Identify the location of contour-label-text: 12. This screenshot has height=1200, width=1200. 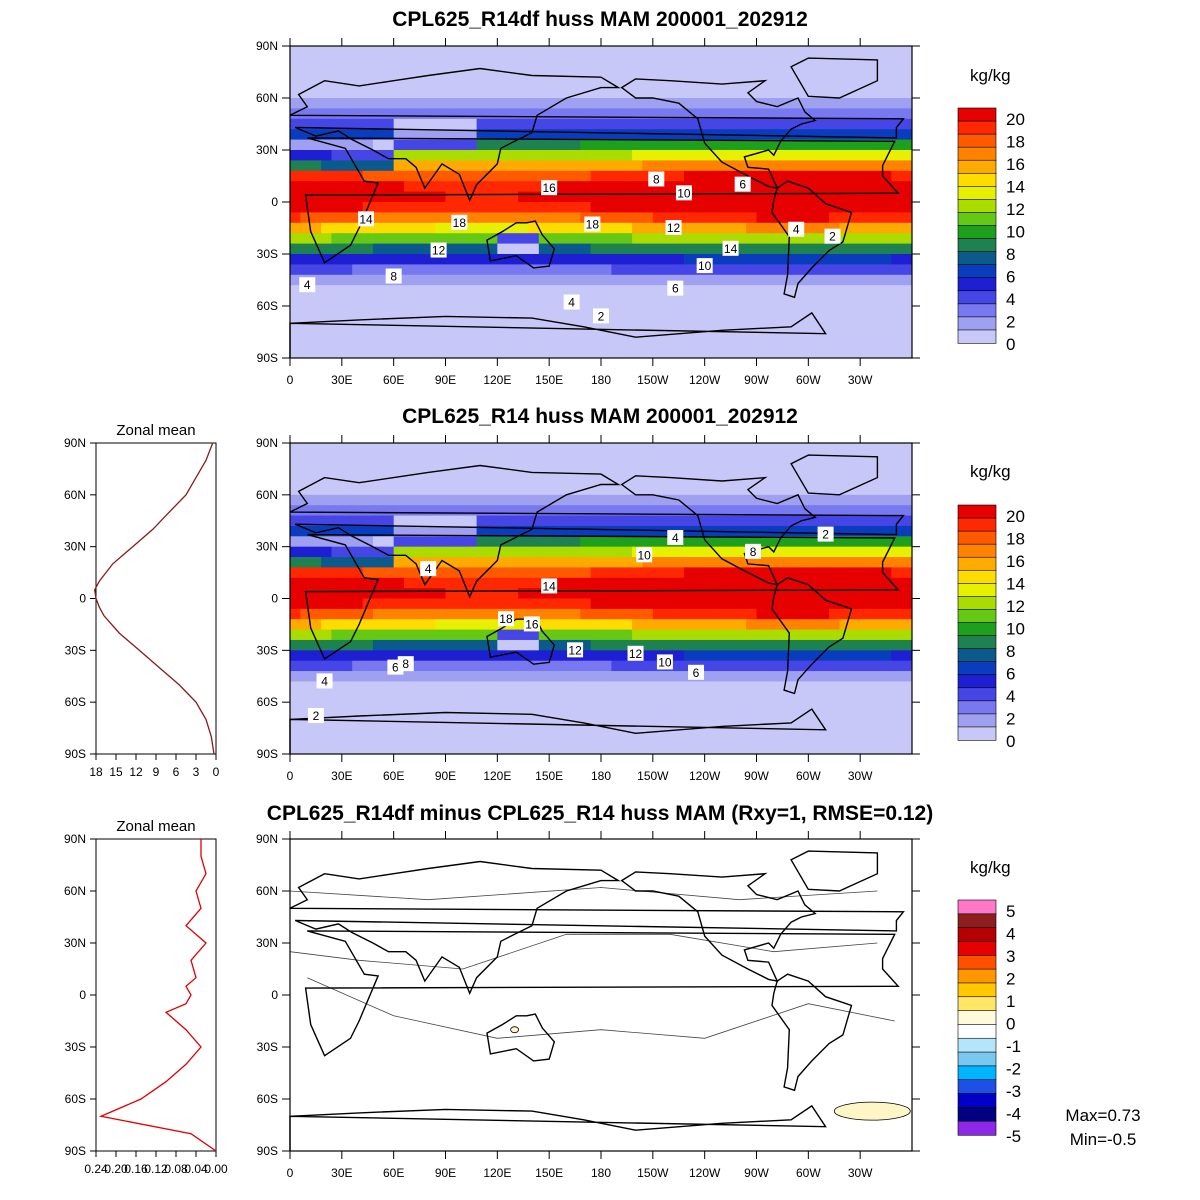
(439, 251).